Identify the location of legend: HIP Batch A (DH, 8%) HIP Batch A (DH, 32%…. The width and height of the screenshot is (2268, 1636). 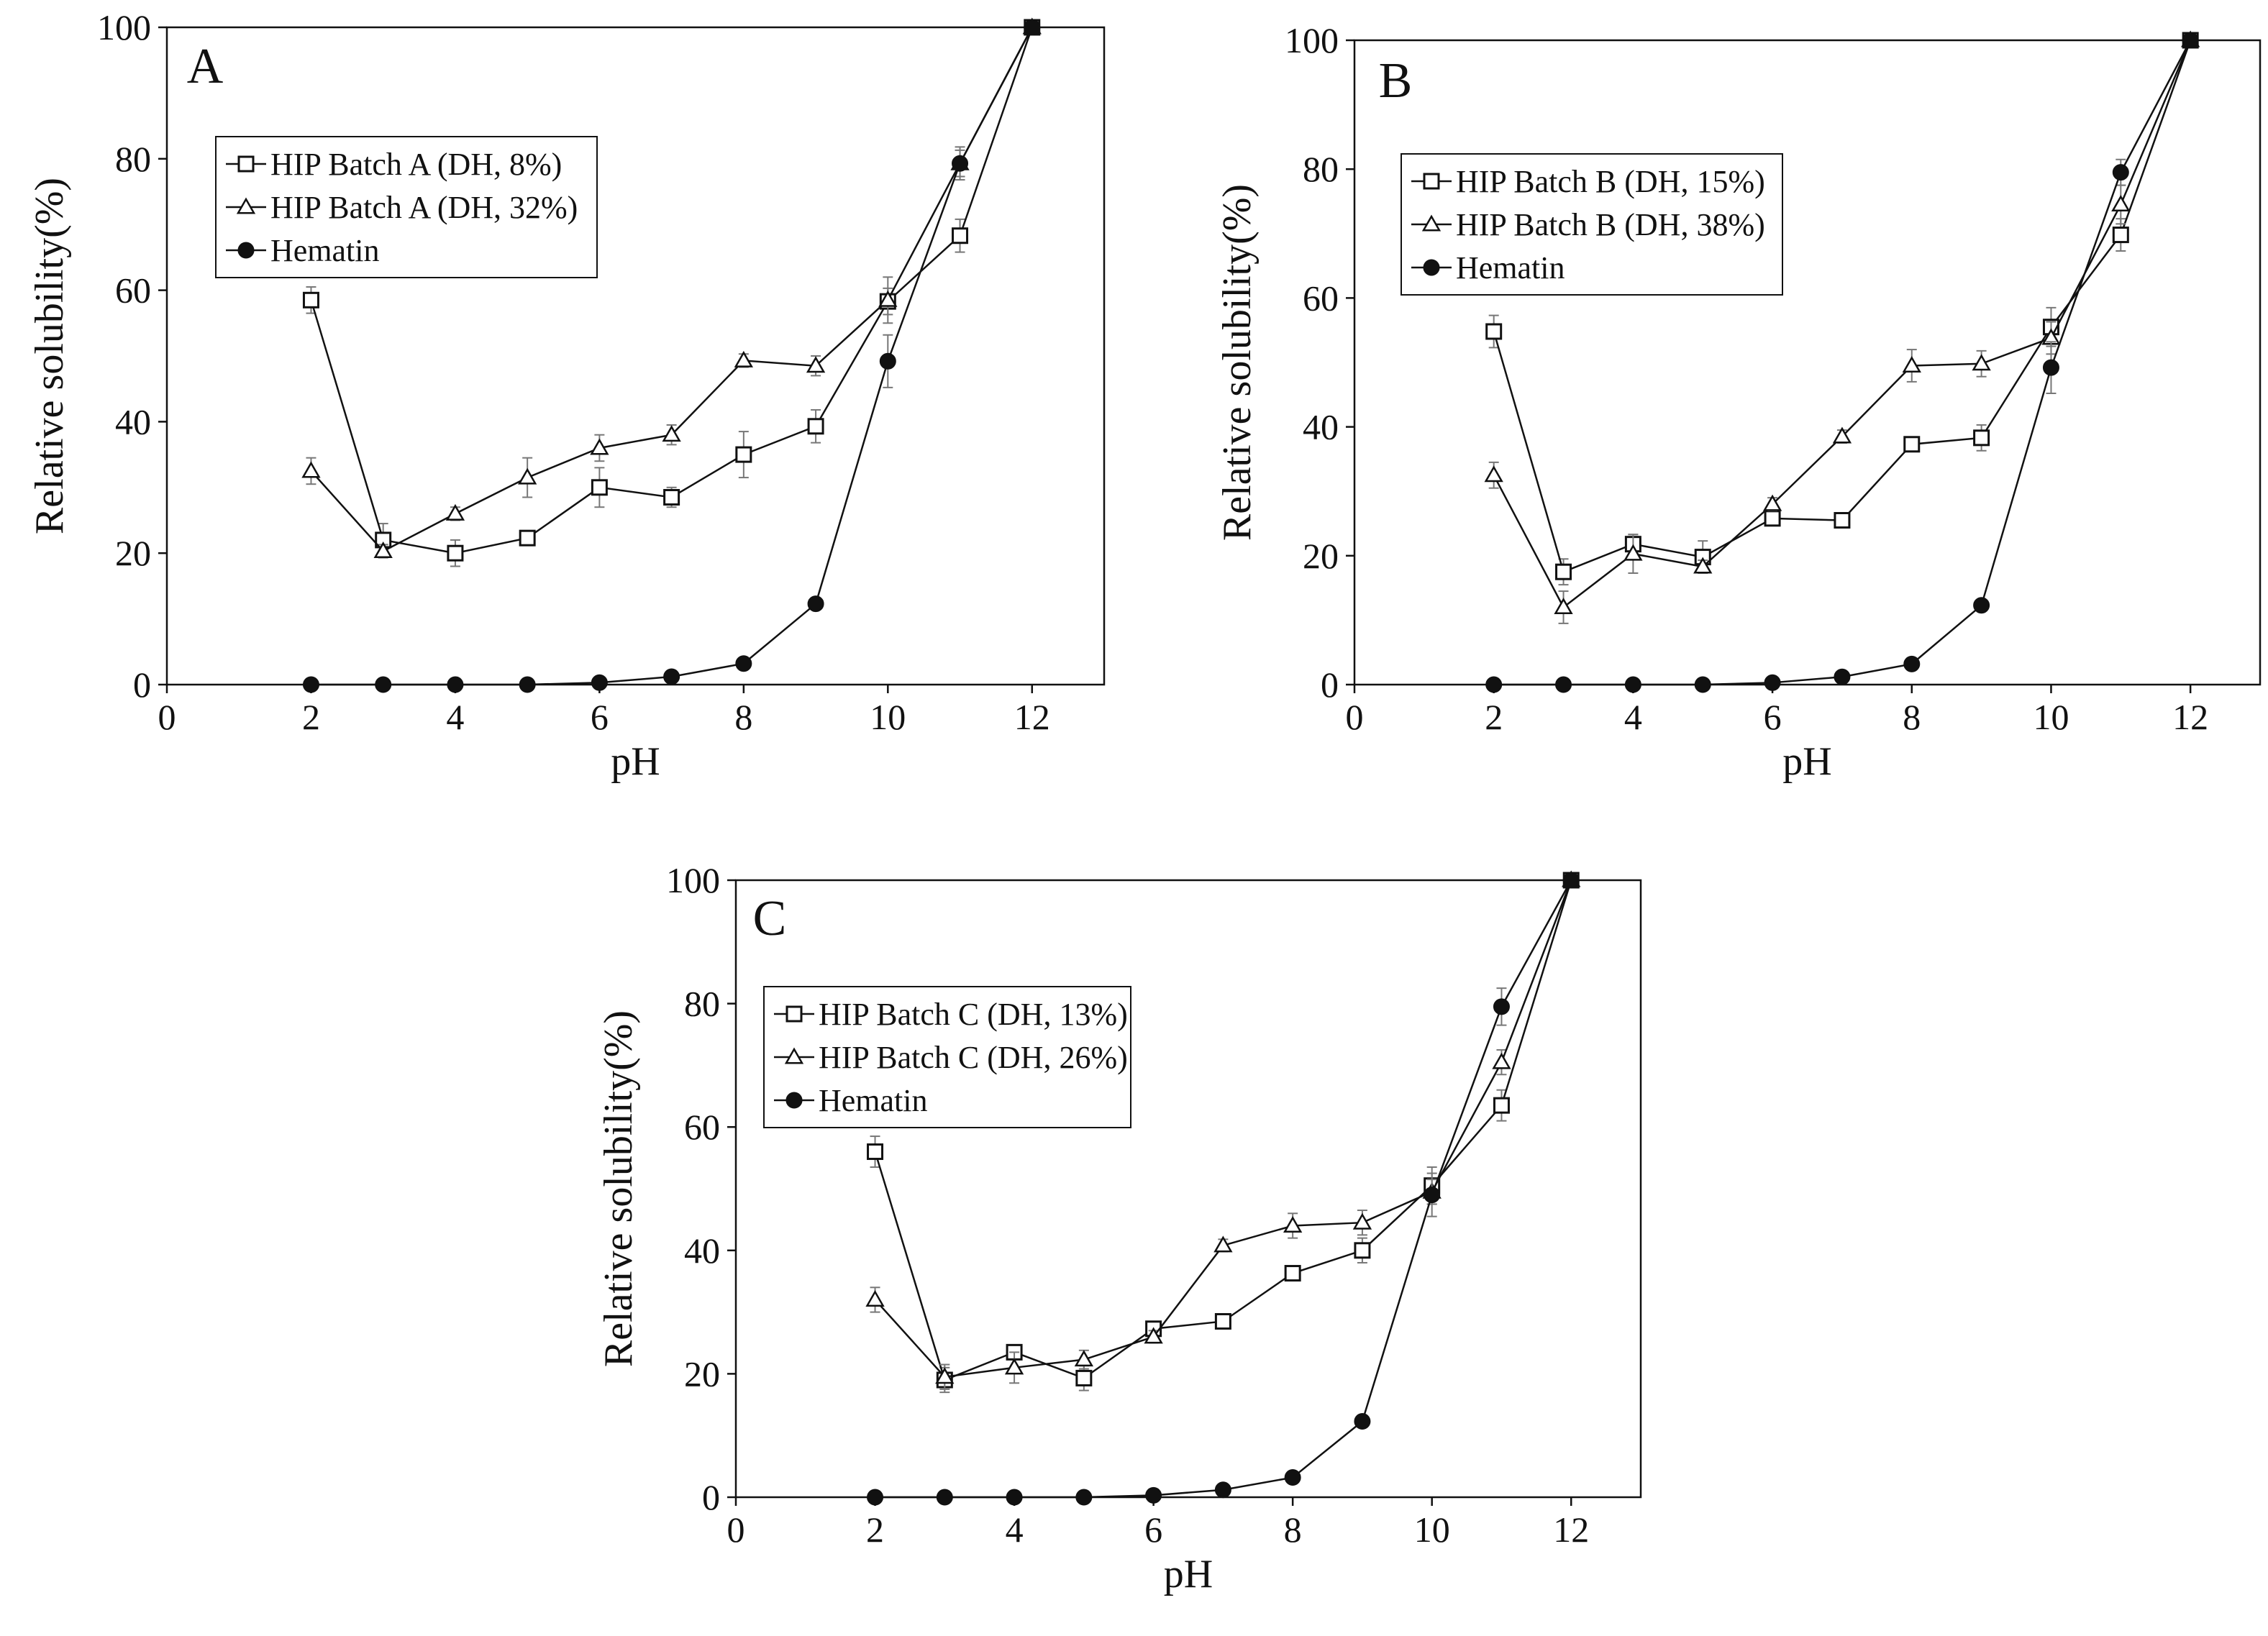
(407, 207).